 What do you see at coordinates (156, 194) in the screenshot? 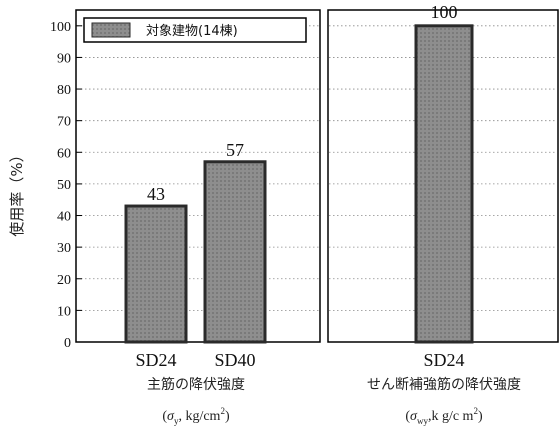
I see `bar-value-label: 43` at bounding box center [156, 194].